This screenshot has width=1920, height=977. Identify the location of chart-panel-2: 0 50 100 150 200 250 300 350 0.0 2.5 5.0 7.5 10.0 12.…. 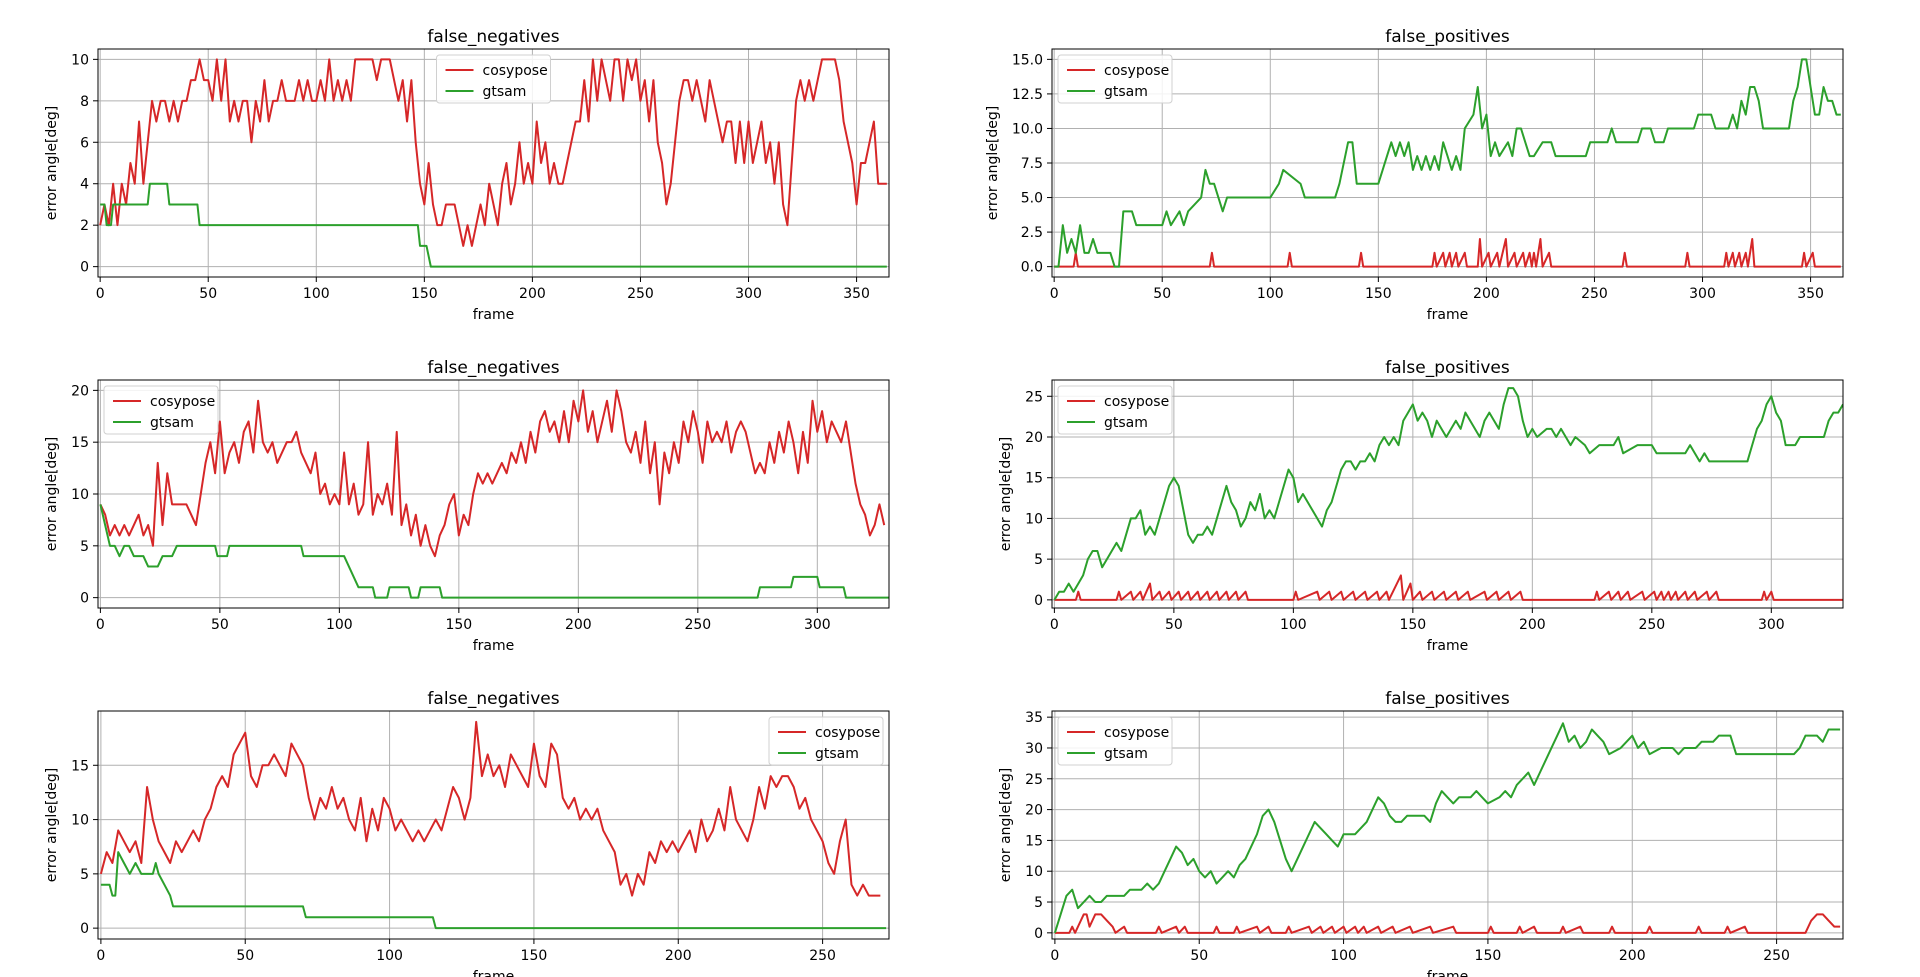
(1414, 175).